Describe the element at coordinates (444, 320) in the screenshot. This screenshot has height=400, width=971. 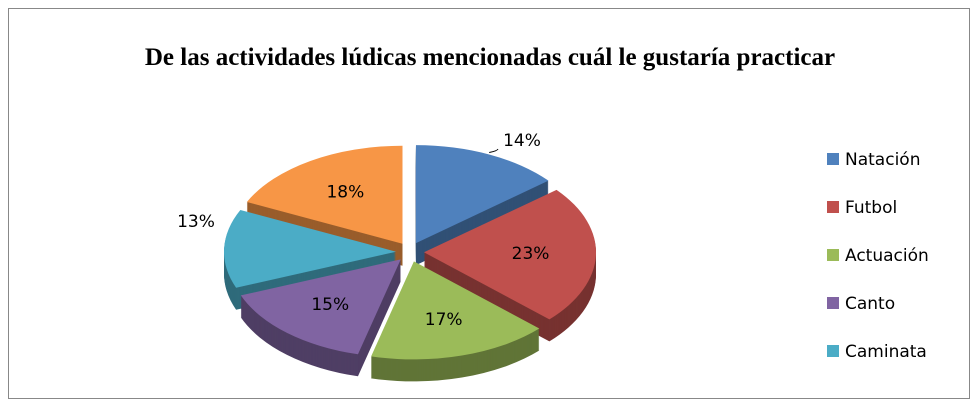
I see `data-label: 17%` at that location.